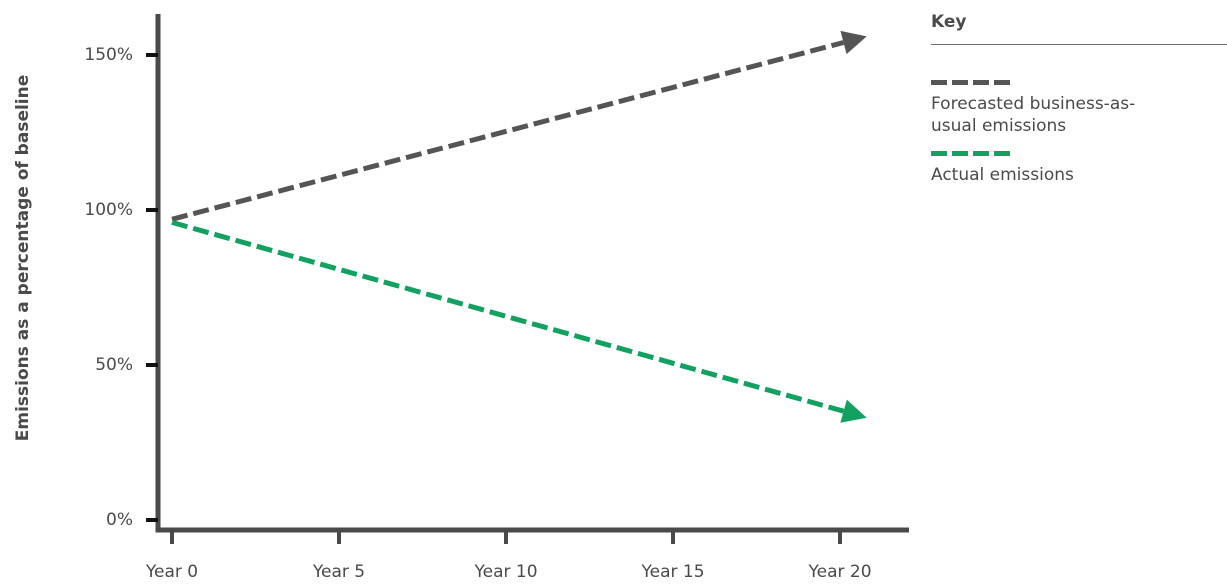 The width and height of the screenshot is (1227, 588). I want to click on legend-item-forecast: Forecasted business-as-usual emissions, so click(1079, 108).